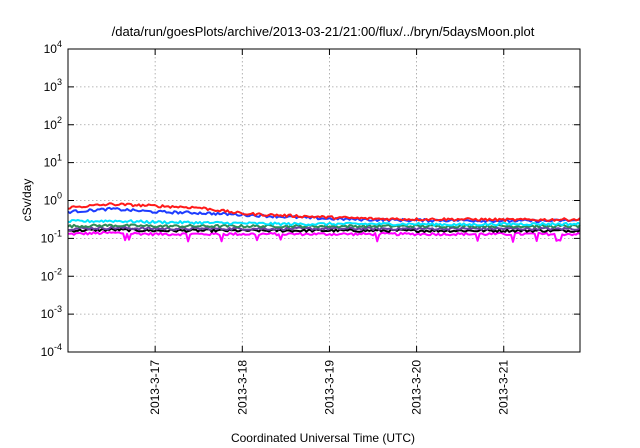  What do you see at coordinates (27, 200) in the screenshot?
I see `y-axis-label: cSv/day` at bounding box center [27, 200].